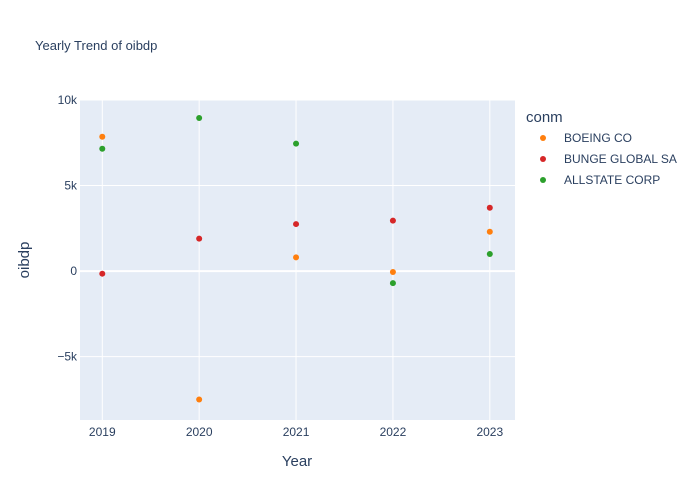  What do you see at coordinates (620, 159) in the screenshot?
I see `legend-item-label: BUNGE GLOBAL SA` at bounding box center [620, 159].